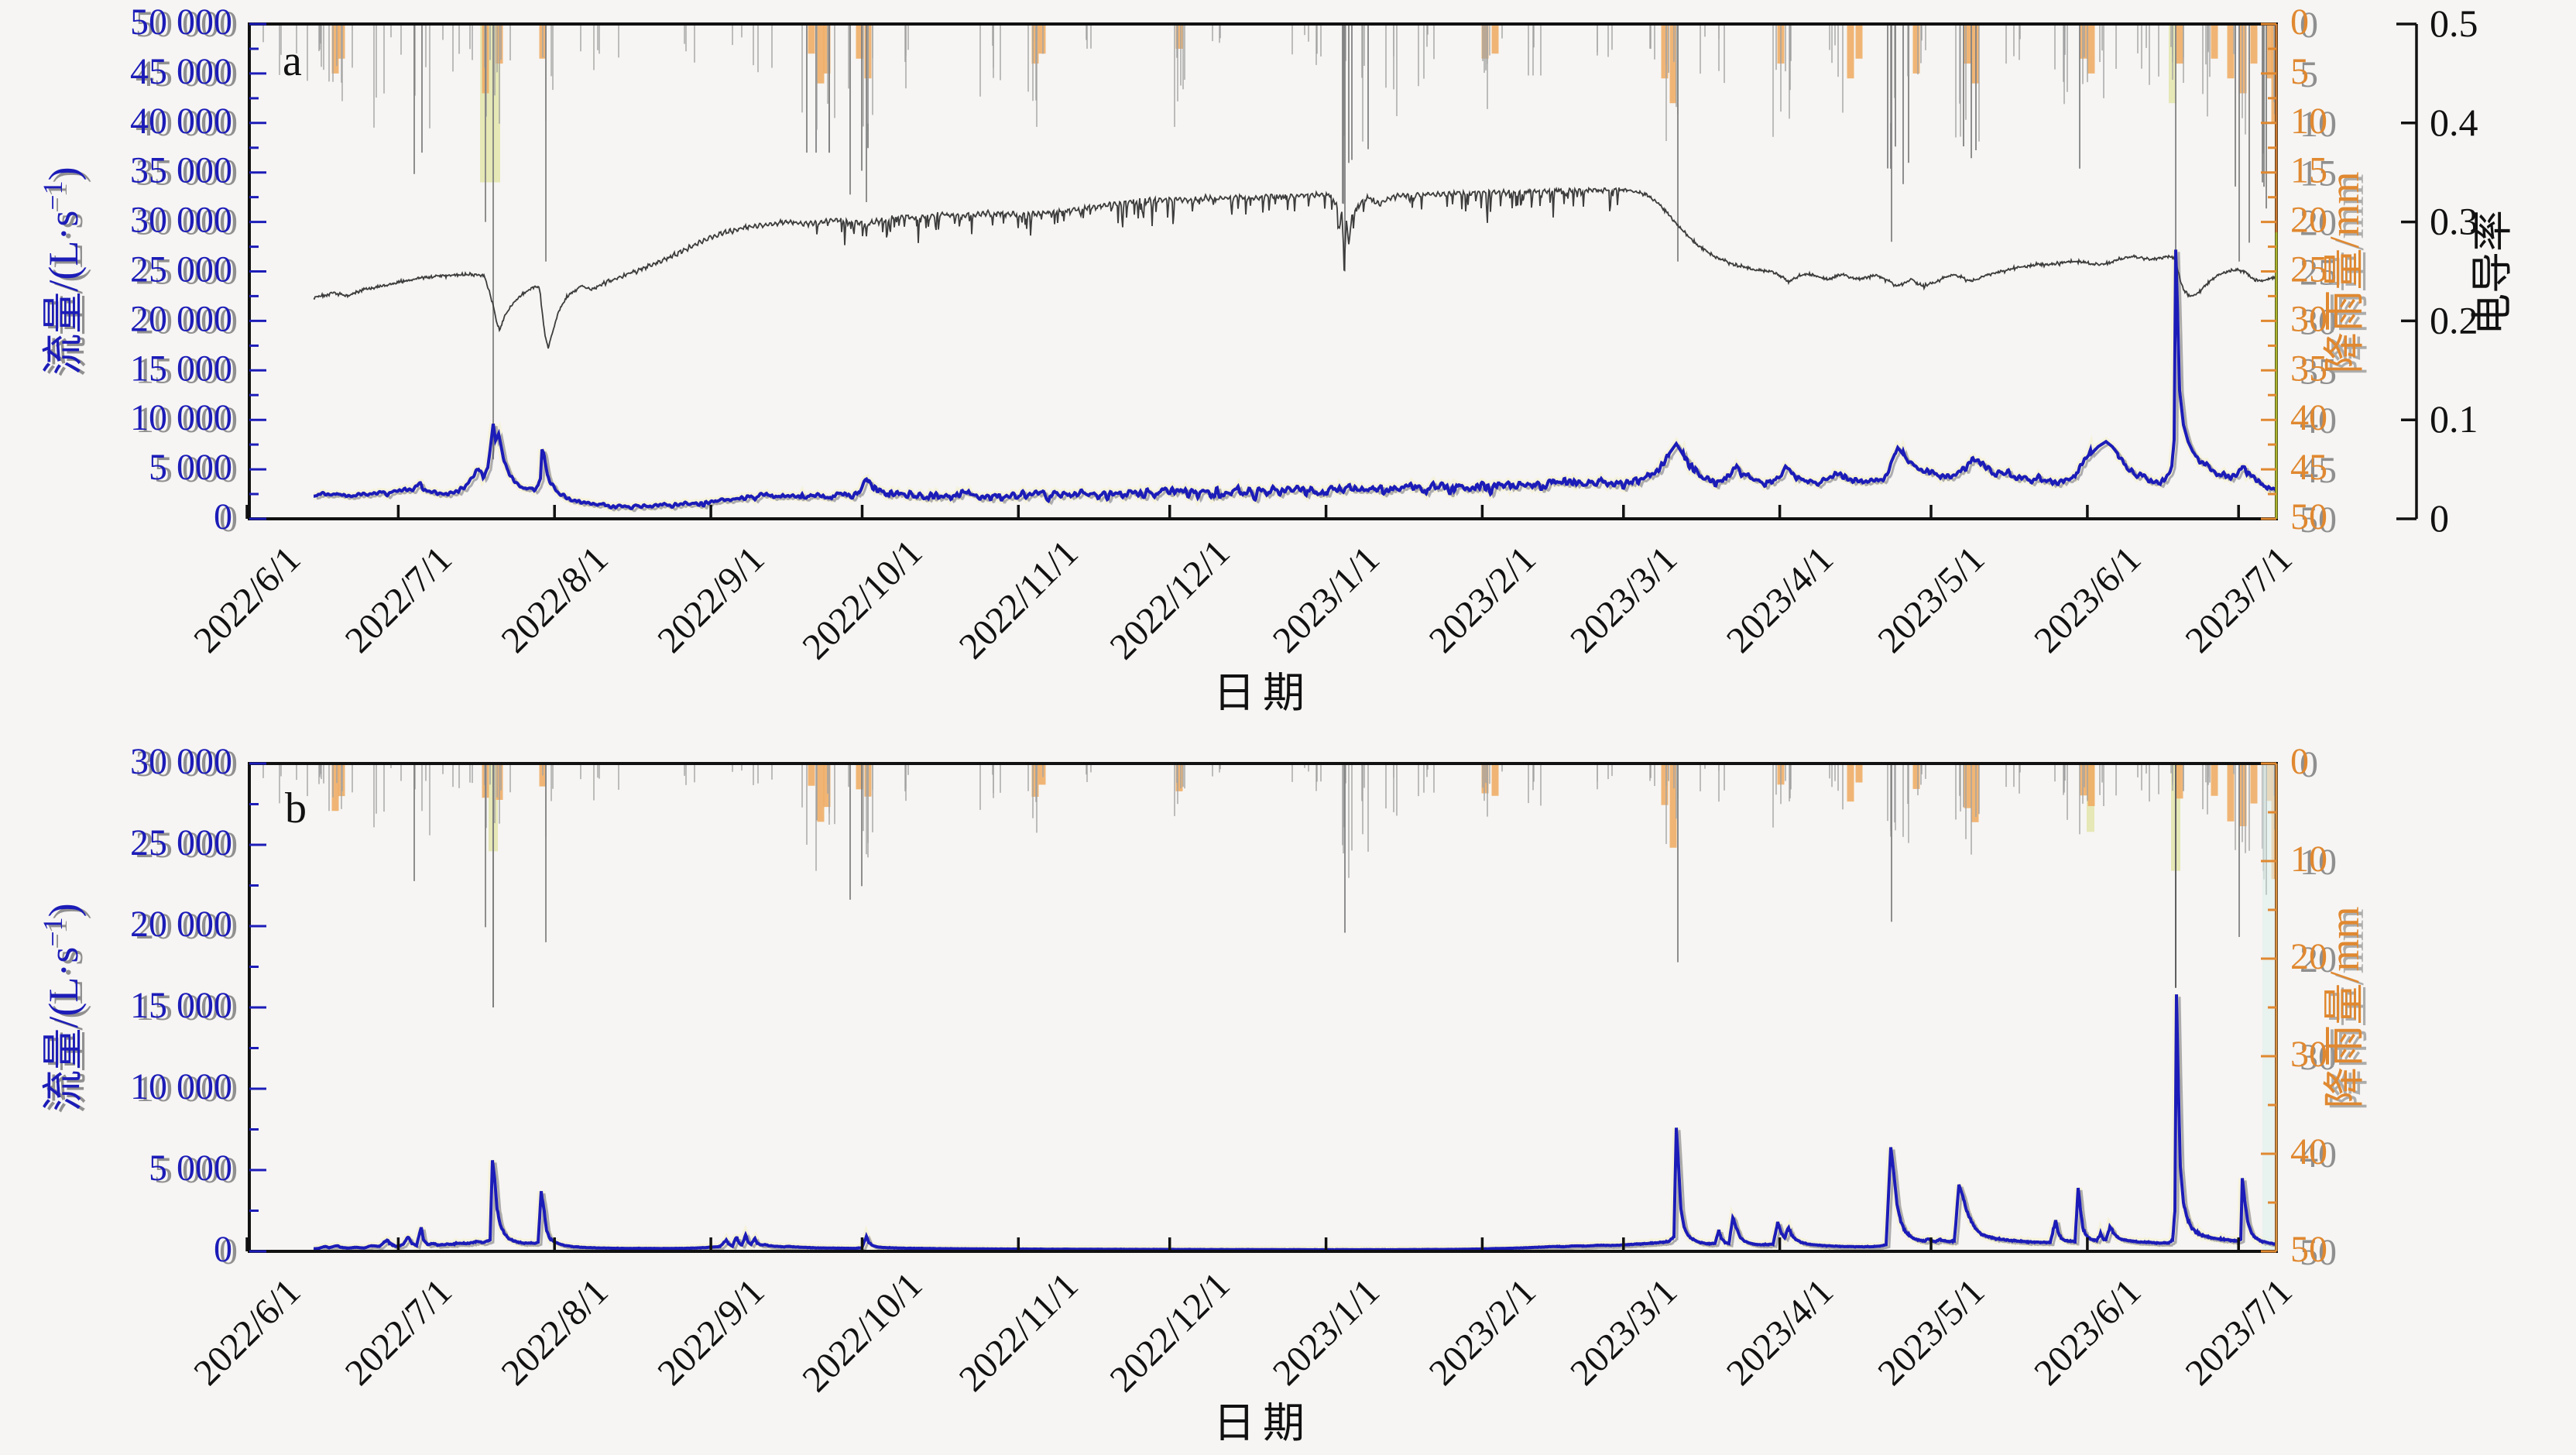  What do you see at coordinates (2492, 272) in the screenshot?
I see `svg-text: 电导率` at bounding box center [2492, 272].